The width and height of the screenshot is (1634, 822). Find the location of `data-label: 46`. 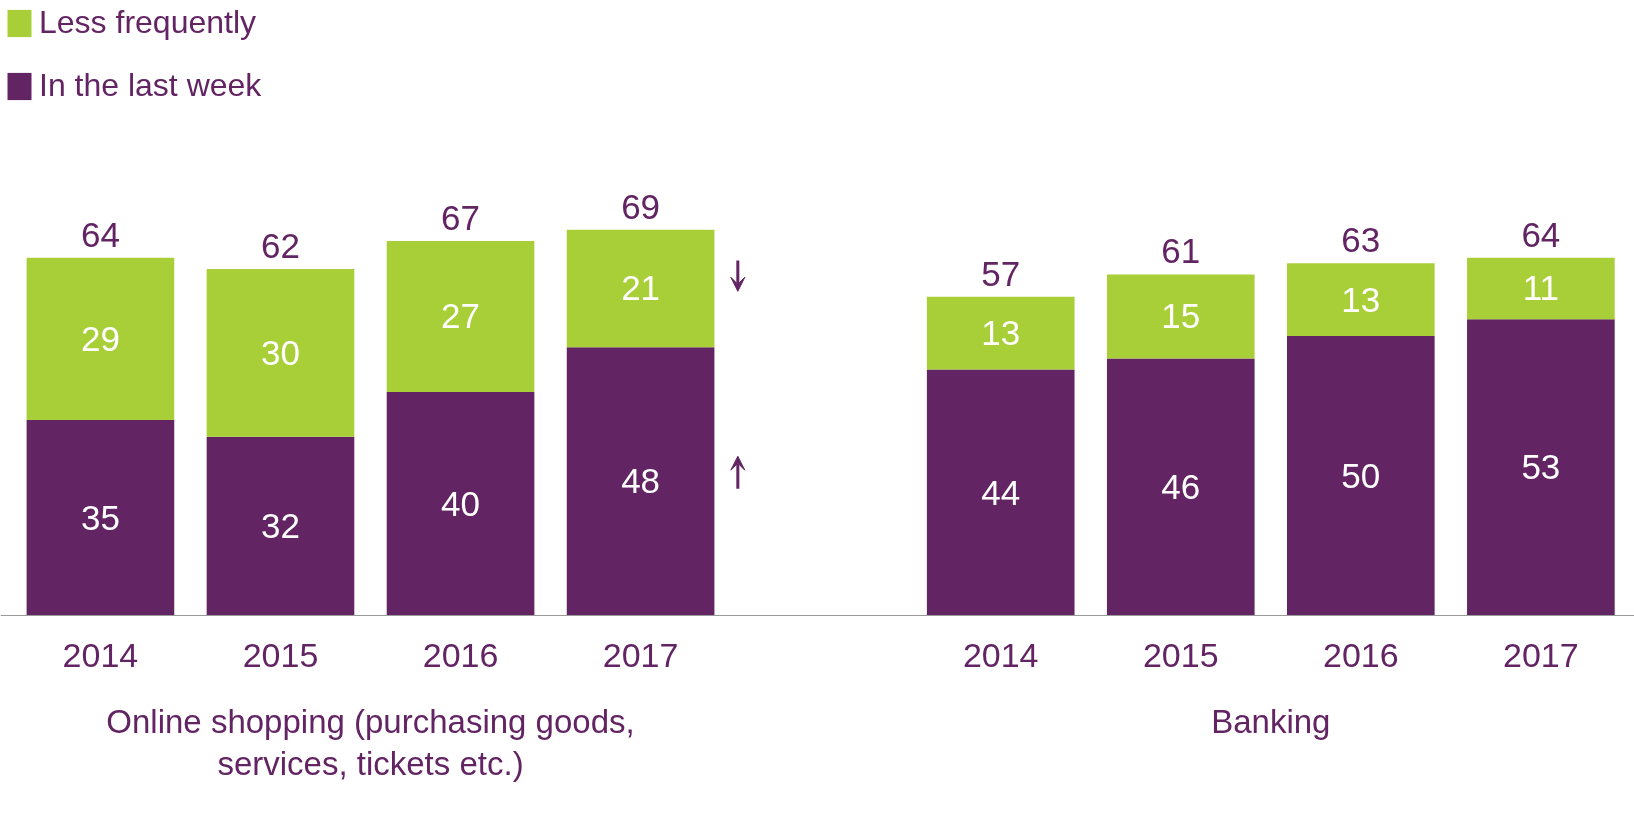

data-label: 46 is located at coordinates (1181, 486).